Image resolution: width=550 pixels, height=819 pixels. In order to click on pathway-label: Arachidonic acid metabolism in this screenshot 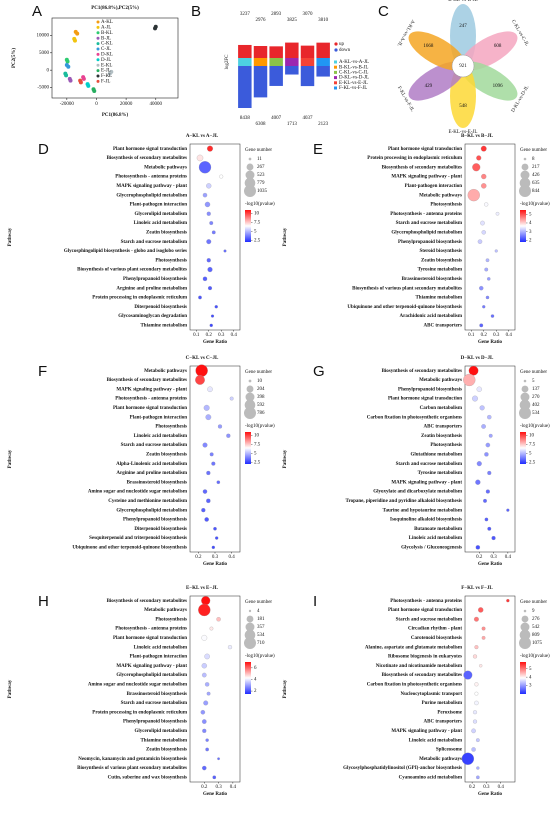, I will do `click(431, 316)`.